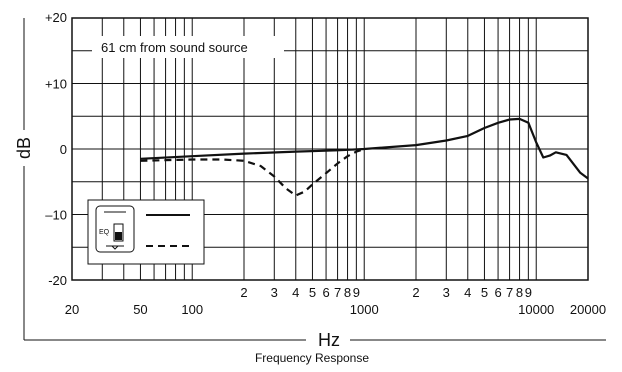 The image size is (622, 372). Describe the element at coordinates (104, 232) in the screenshot. I see `eq-switch-label: EQ` at that location.